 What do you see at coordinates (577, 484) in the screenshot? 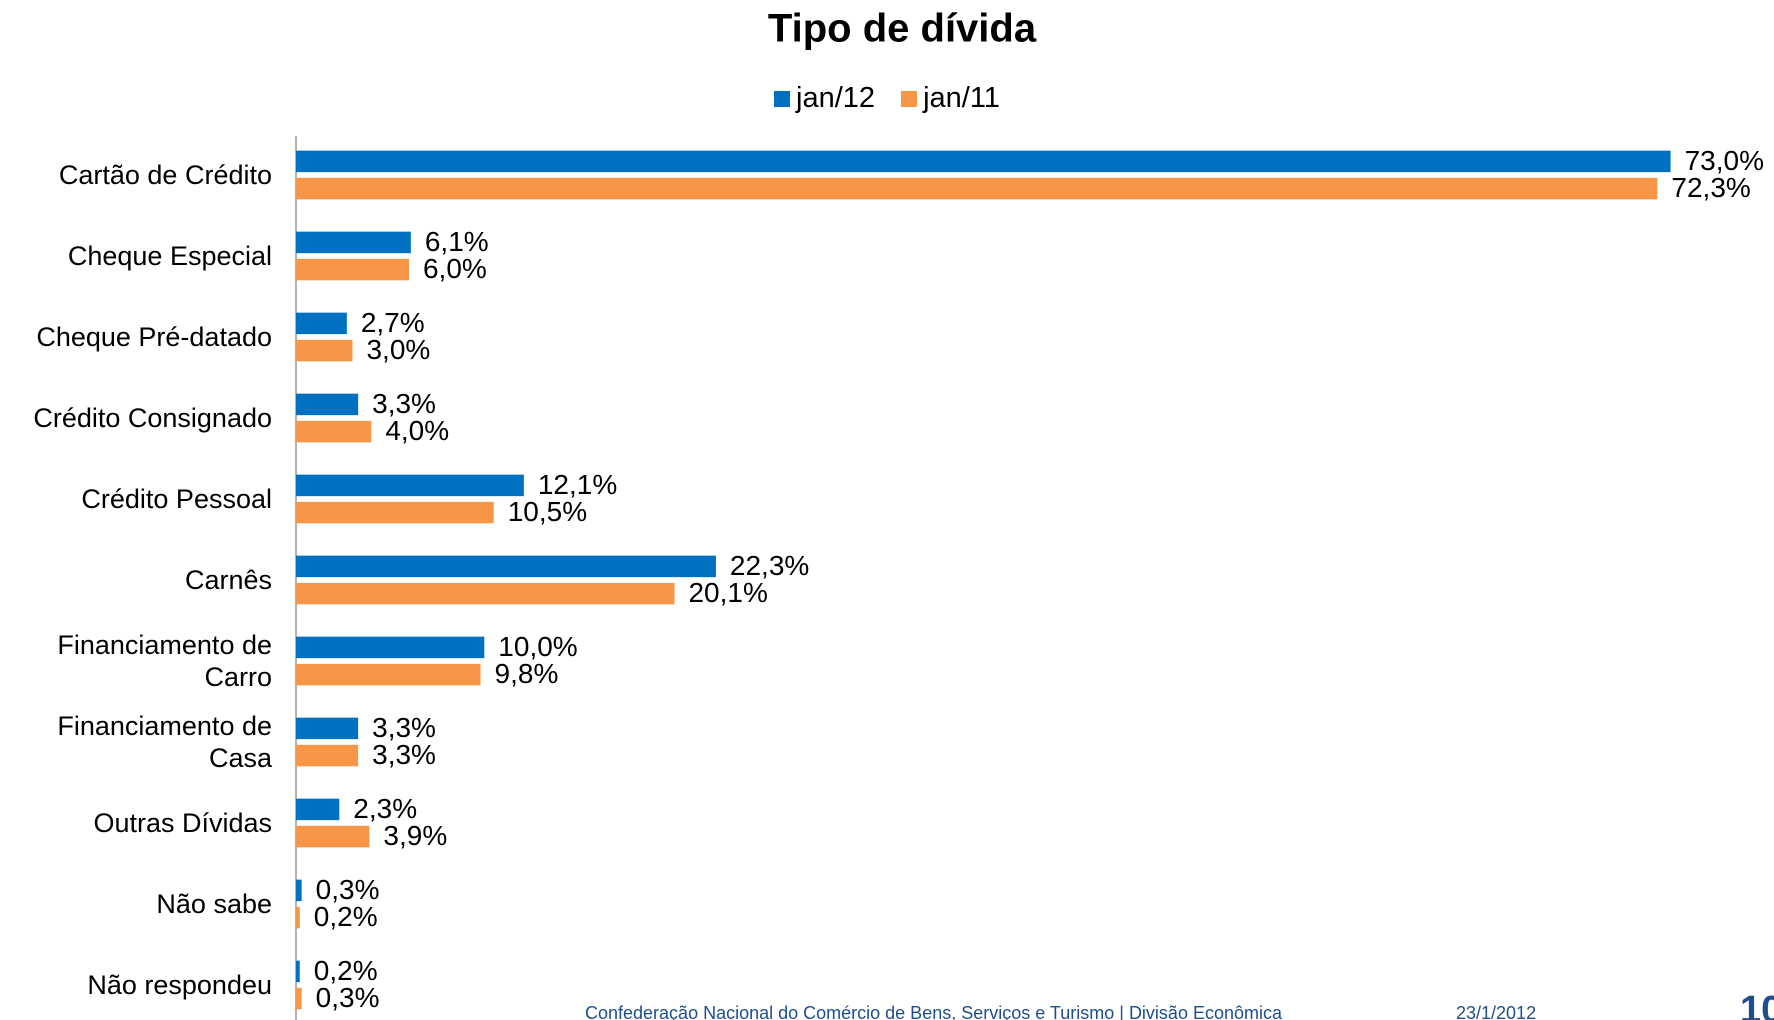
I see `data-label: 12,1%` at bounding box center [577, 484].